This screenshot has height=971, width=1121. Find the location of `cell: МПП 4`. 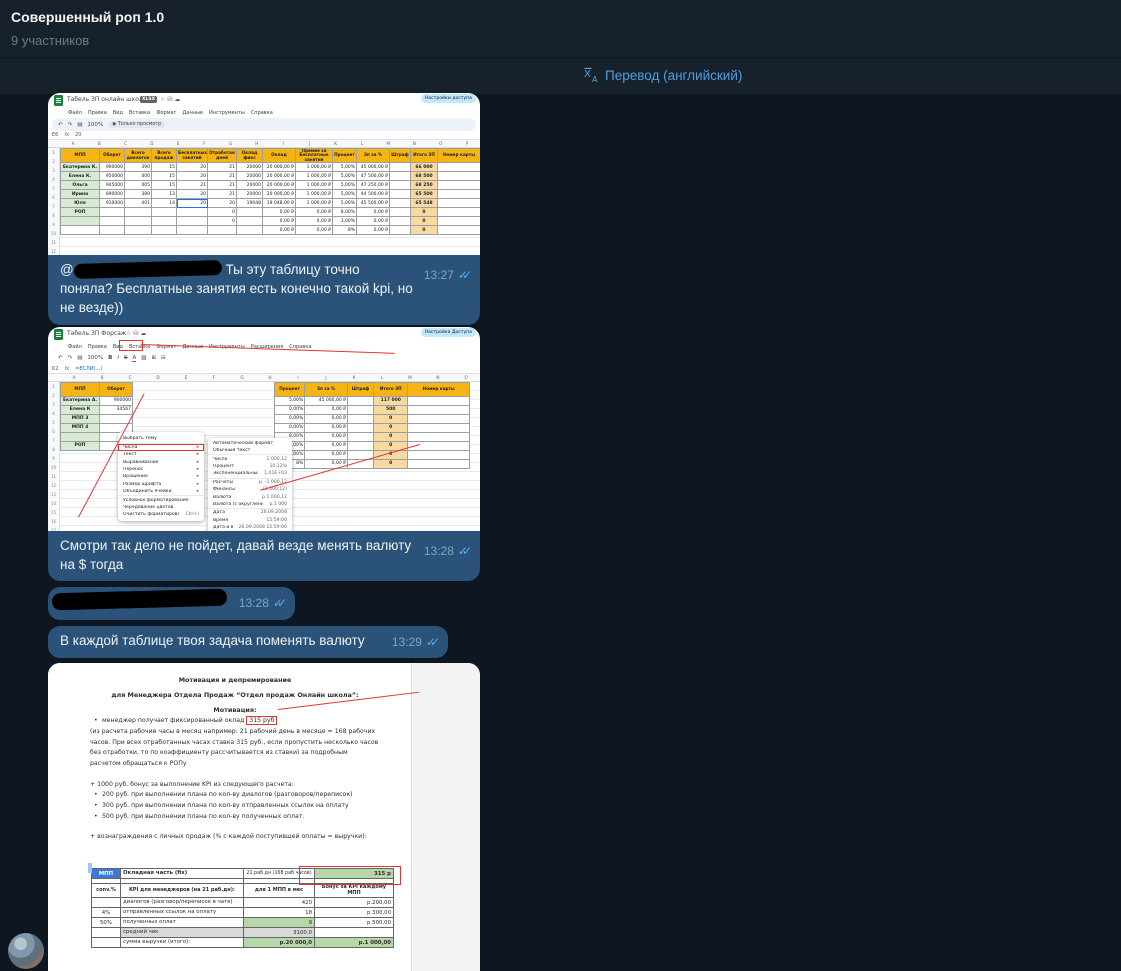

cell: МПП 4 is located at coordinates (80, 427).